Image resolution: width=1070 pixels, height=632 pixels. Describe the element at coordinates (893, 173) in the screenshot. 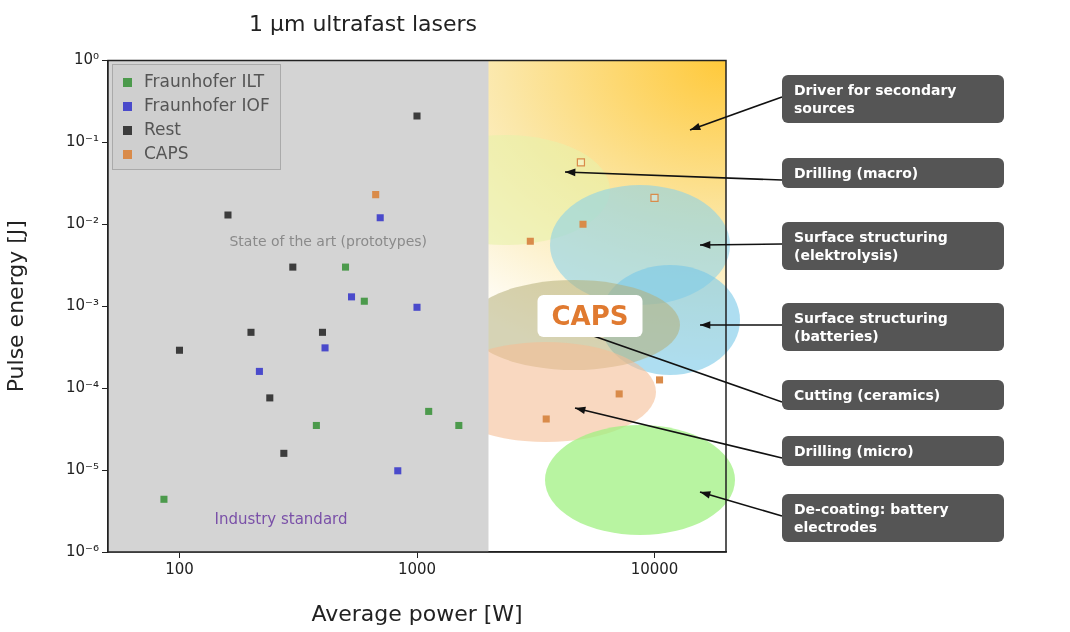

I see `text: Drilling (macro)` at that location.